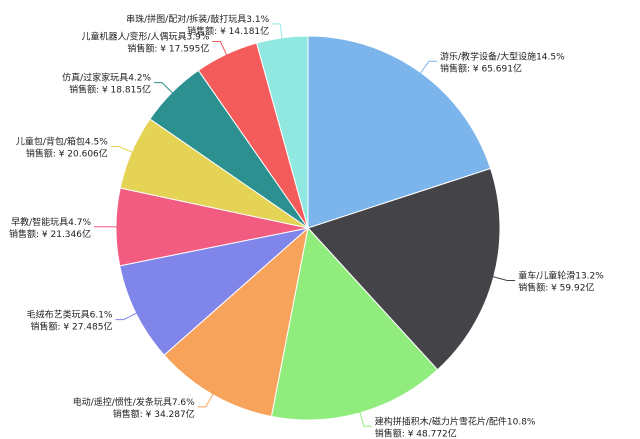 This screenshot has width=640, height=439. What do you see at coordinates (96, 142) in the screenshot?
I see `percent-label: 4.5%` at bounding box center [96, 142].